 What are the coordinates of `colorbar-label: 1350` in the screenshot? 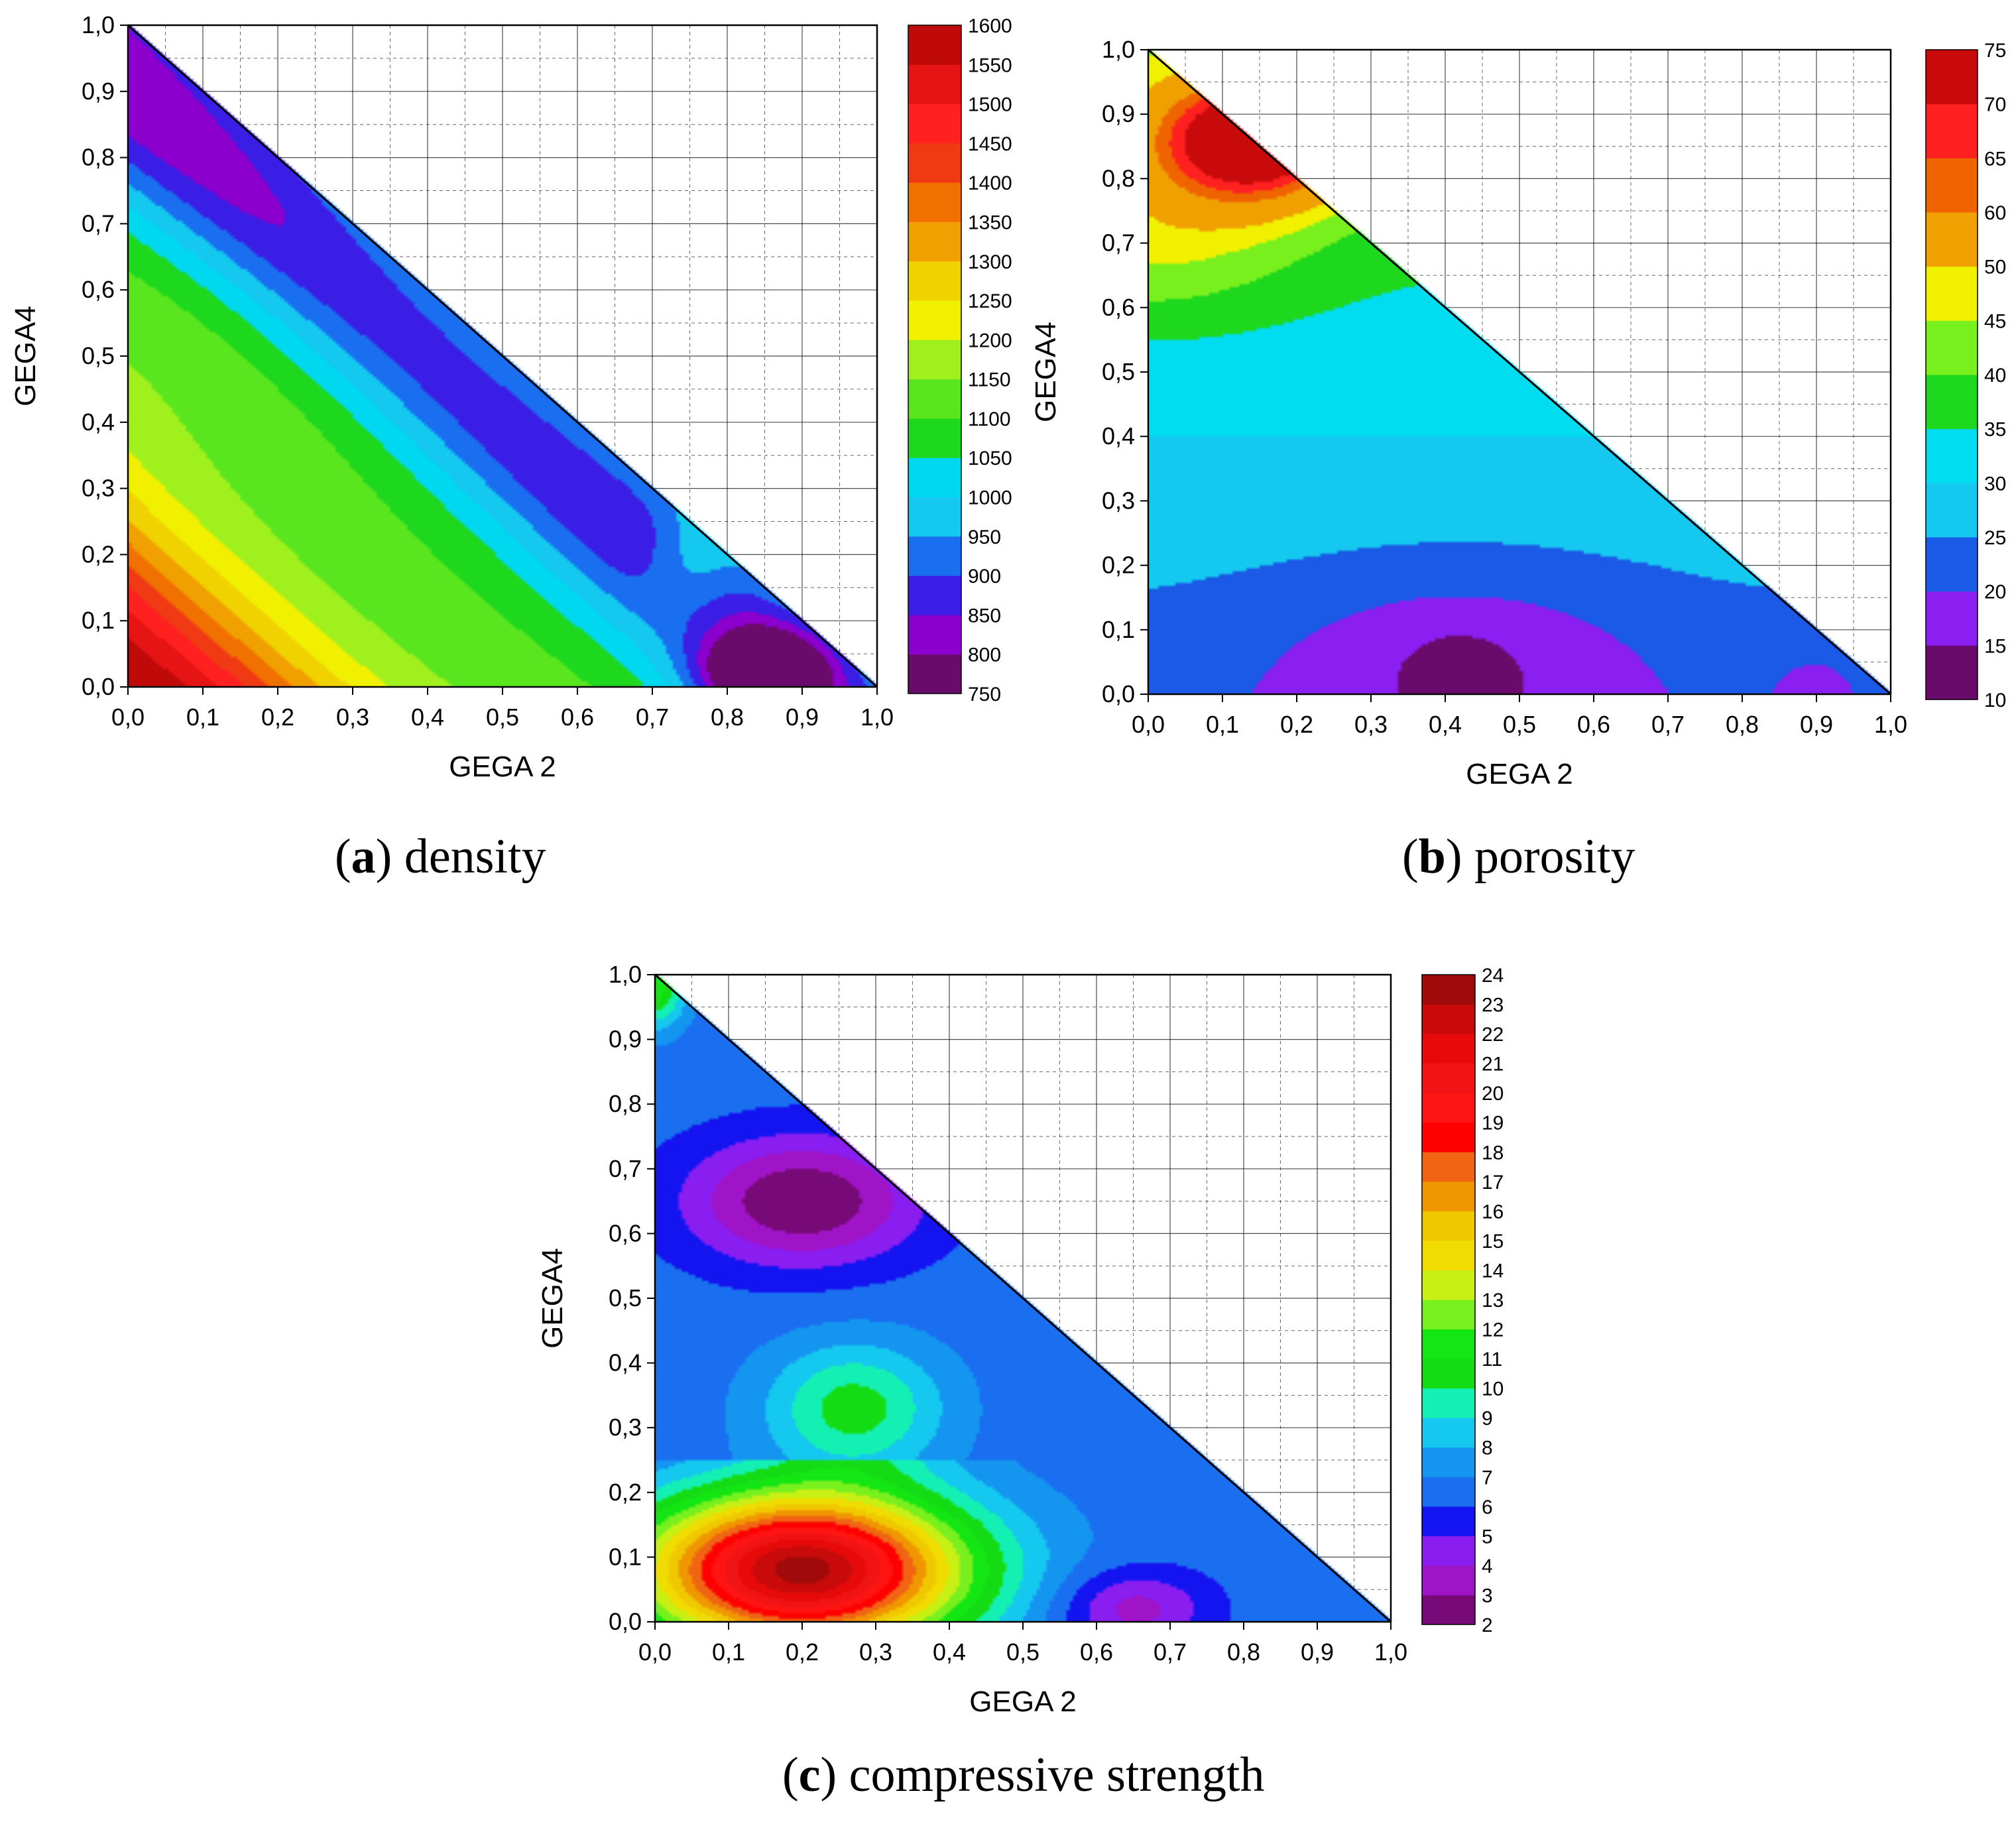 It's located at (990, 222).